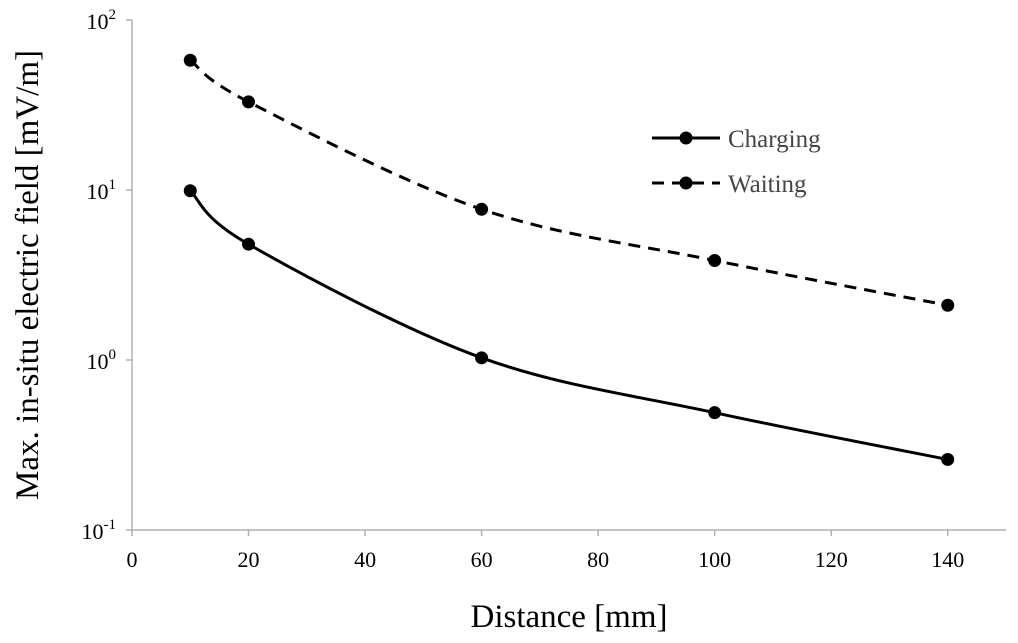 The width and height of the screenshot is (1018, 643). What do you see at coordinates (28, 275) in the screenshot?
I see `y-axis-title: Max. in-situ electric field [mV/m]` at bounding box center [28, 275].